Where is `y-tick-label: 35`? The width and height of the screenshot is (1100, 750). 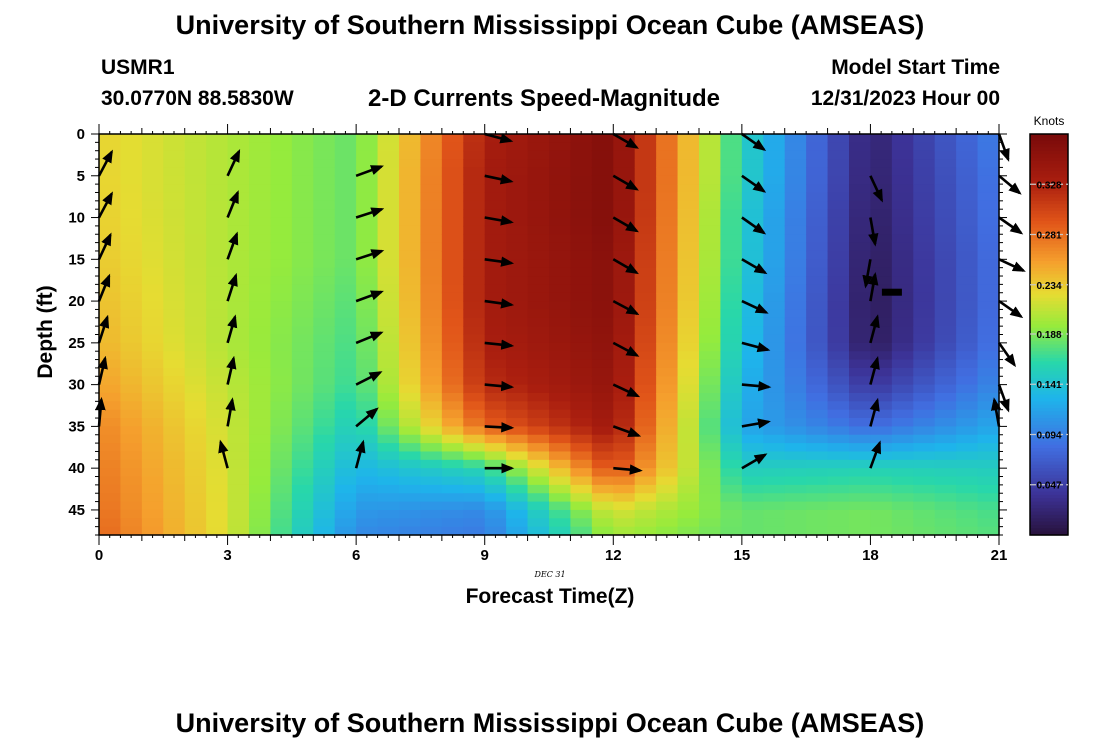
y-tick-label: 35 is located at coordinates (76, 426).